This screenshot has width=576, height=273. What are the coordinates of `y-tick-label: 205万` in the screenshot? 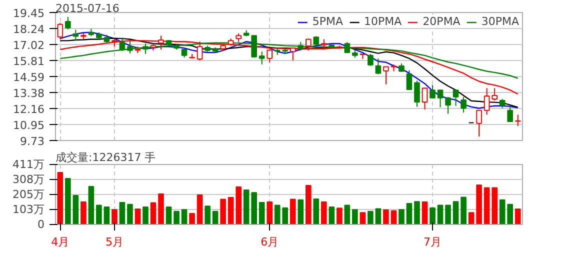 It's located at (28, 195).